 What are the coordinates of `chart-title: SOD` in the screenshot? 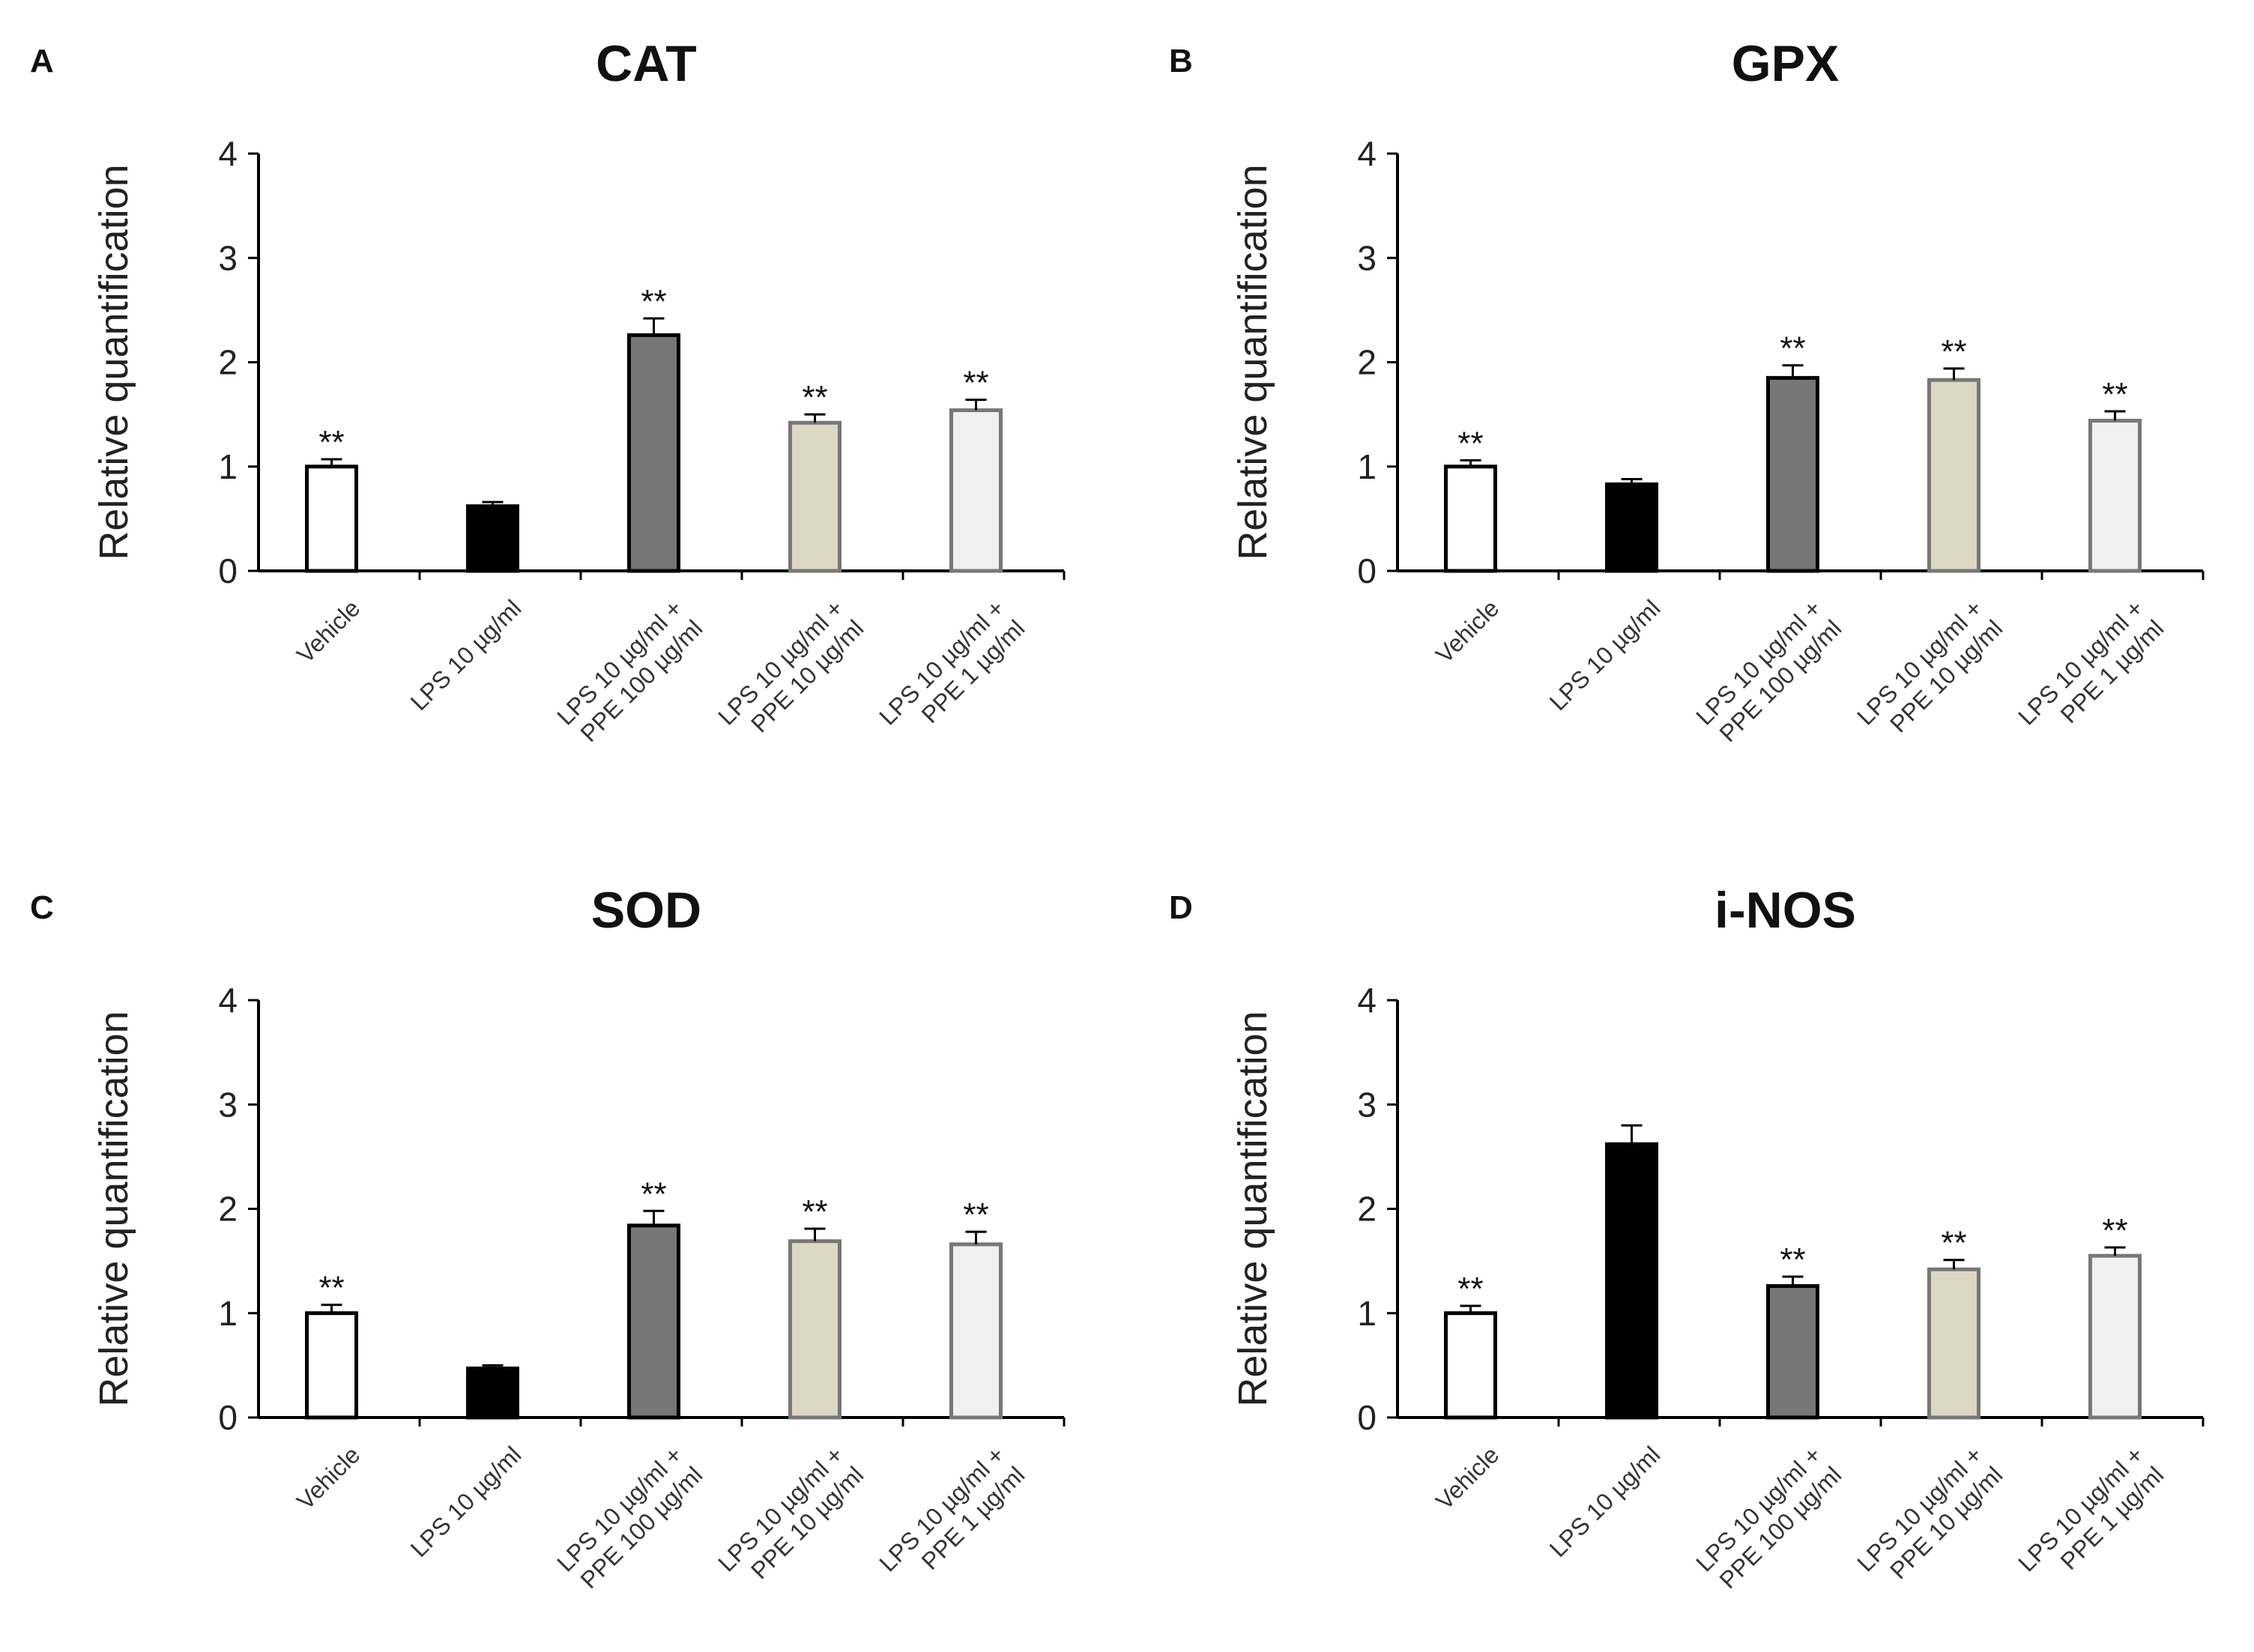 It's located at (646, 910).